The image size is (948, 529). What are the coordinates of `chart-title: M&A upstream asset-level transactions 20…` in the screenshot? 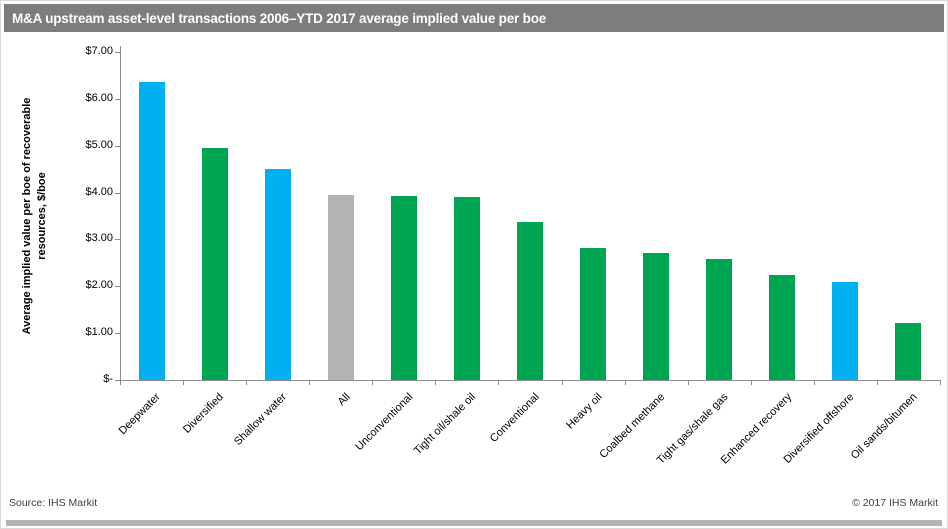 It's located at (279, 18).